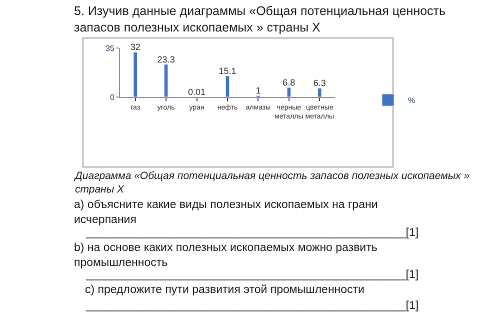 The image size is (500, 327). Describe the element at coordinates (166, 59) in the screenshot. I see `data-label: 23.3` at that location.